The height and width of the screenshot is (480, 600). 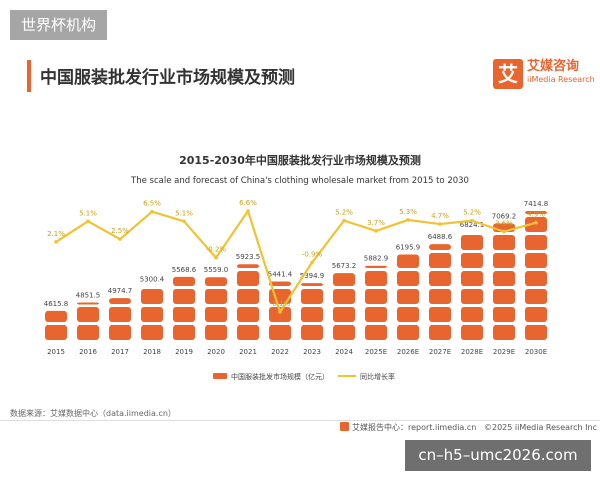 What do you see at coordinates (56, 304) in the screenshot?
I see `bar-value-label: 4615.8` at bounding box center [56, 304].